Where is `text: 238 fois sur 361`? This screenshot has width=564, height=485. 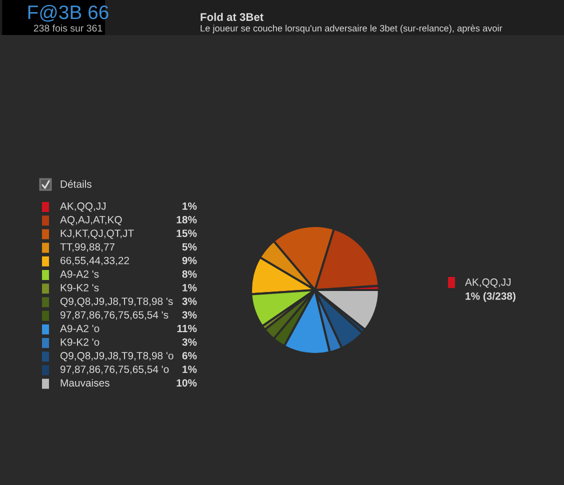 text: 238 fois sur 361 is located at coordinates (68, 28).